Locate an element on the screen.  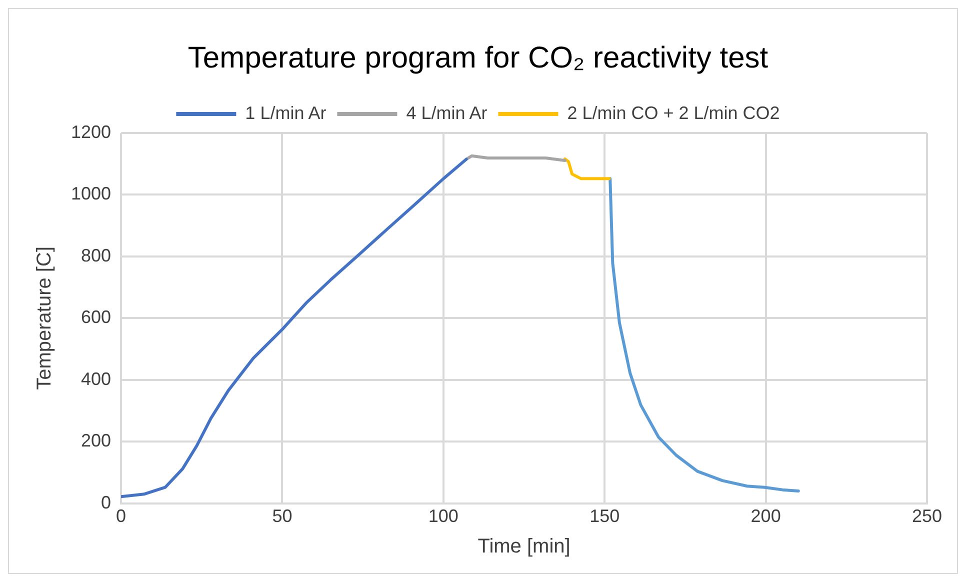
x-tick-label: 200 is located at coordinates (765, 516).